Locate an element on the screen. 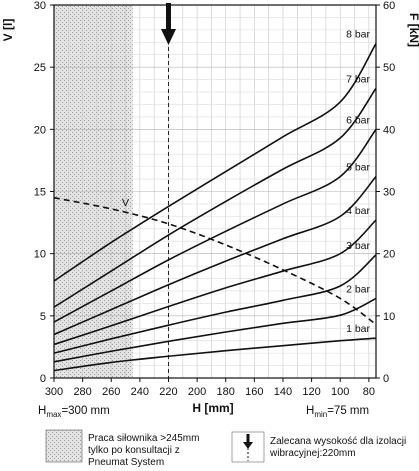  legend-arrow-text-line: wibracyjnej:220mm is located at coordinates (312, 453).